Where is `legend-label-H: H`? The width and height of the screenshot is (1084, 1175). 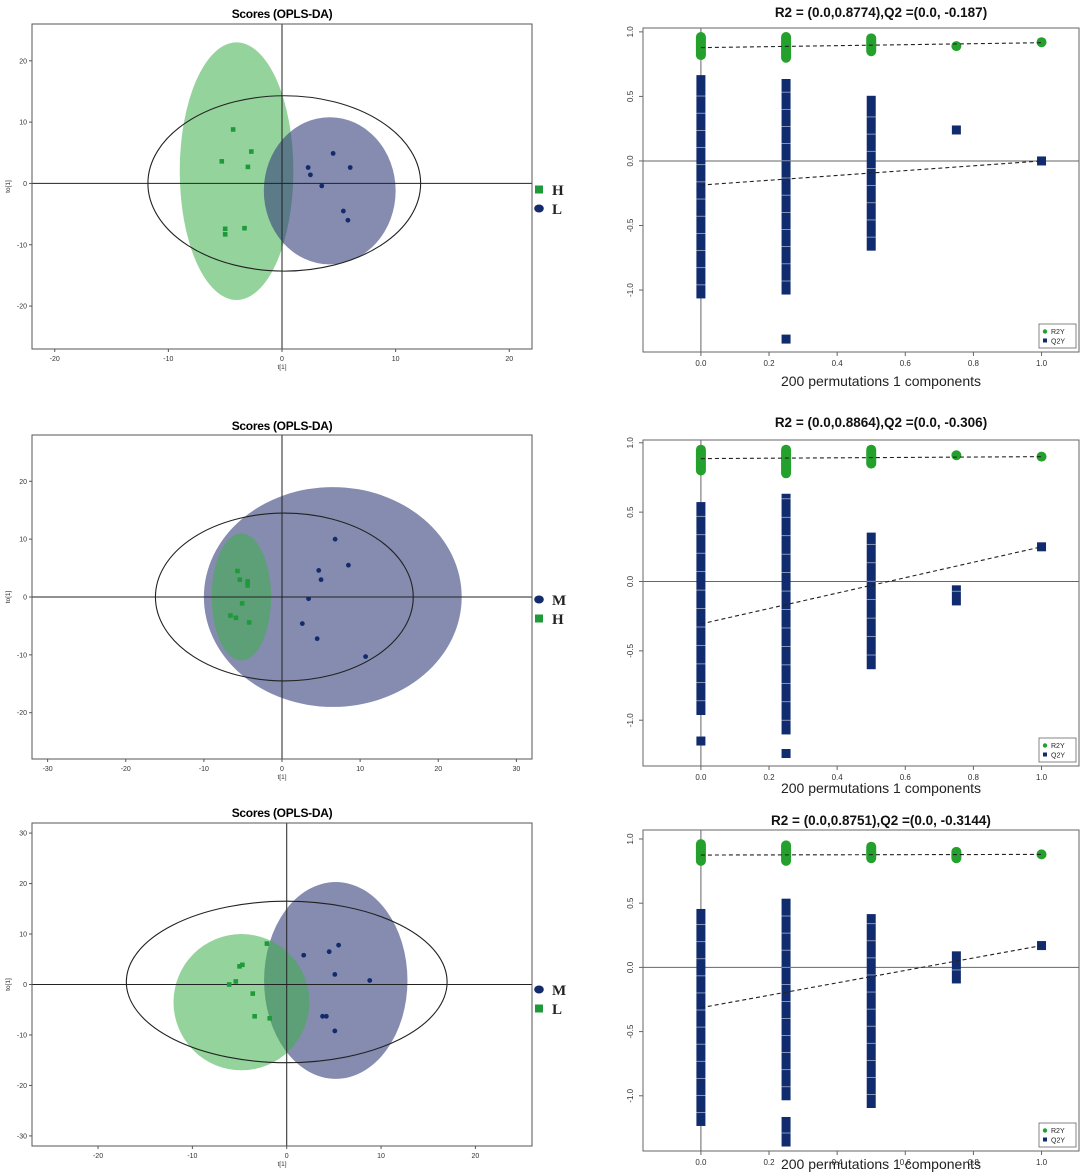
legend-label-H: H is located at coordinates (558, 191).